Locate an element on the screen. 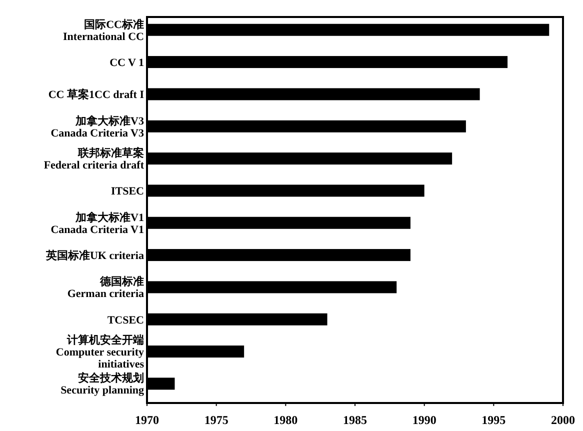 The width and height of the screenshot is (583, 431). y-tick-label: 德国标准 German criteria is located at coordinates (105, 287).